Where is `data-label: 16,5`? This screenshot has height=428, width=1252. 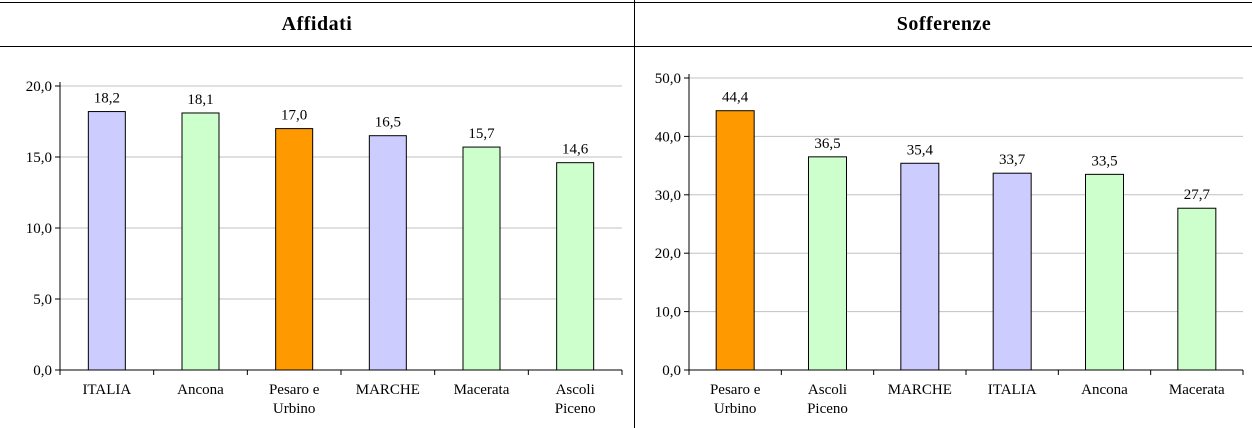 data-label: 16,5 is located at coordinates (388, 123).